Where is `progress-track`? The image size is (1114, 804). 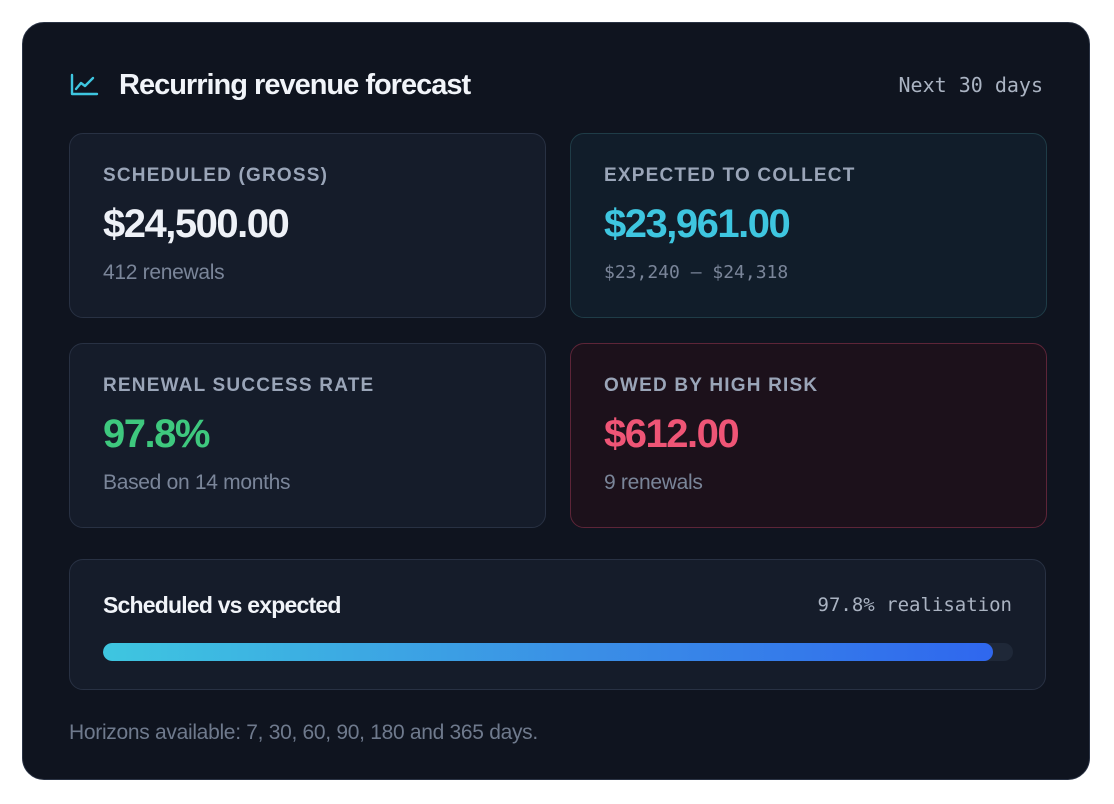
progress-track is located at coordinates (558, 652).